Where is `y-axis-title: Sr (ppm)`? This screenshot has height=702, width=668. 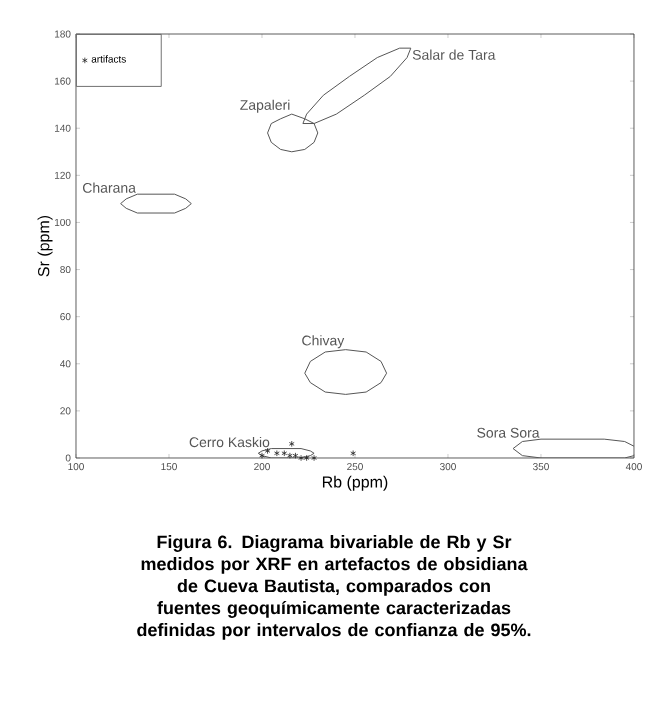 y-axis-title: Sr (ppm) is located at coordinates (45, 246).